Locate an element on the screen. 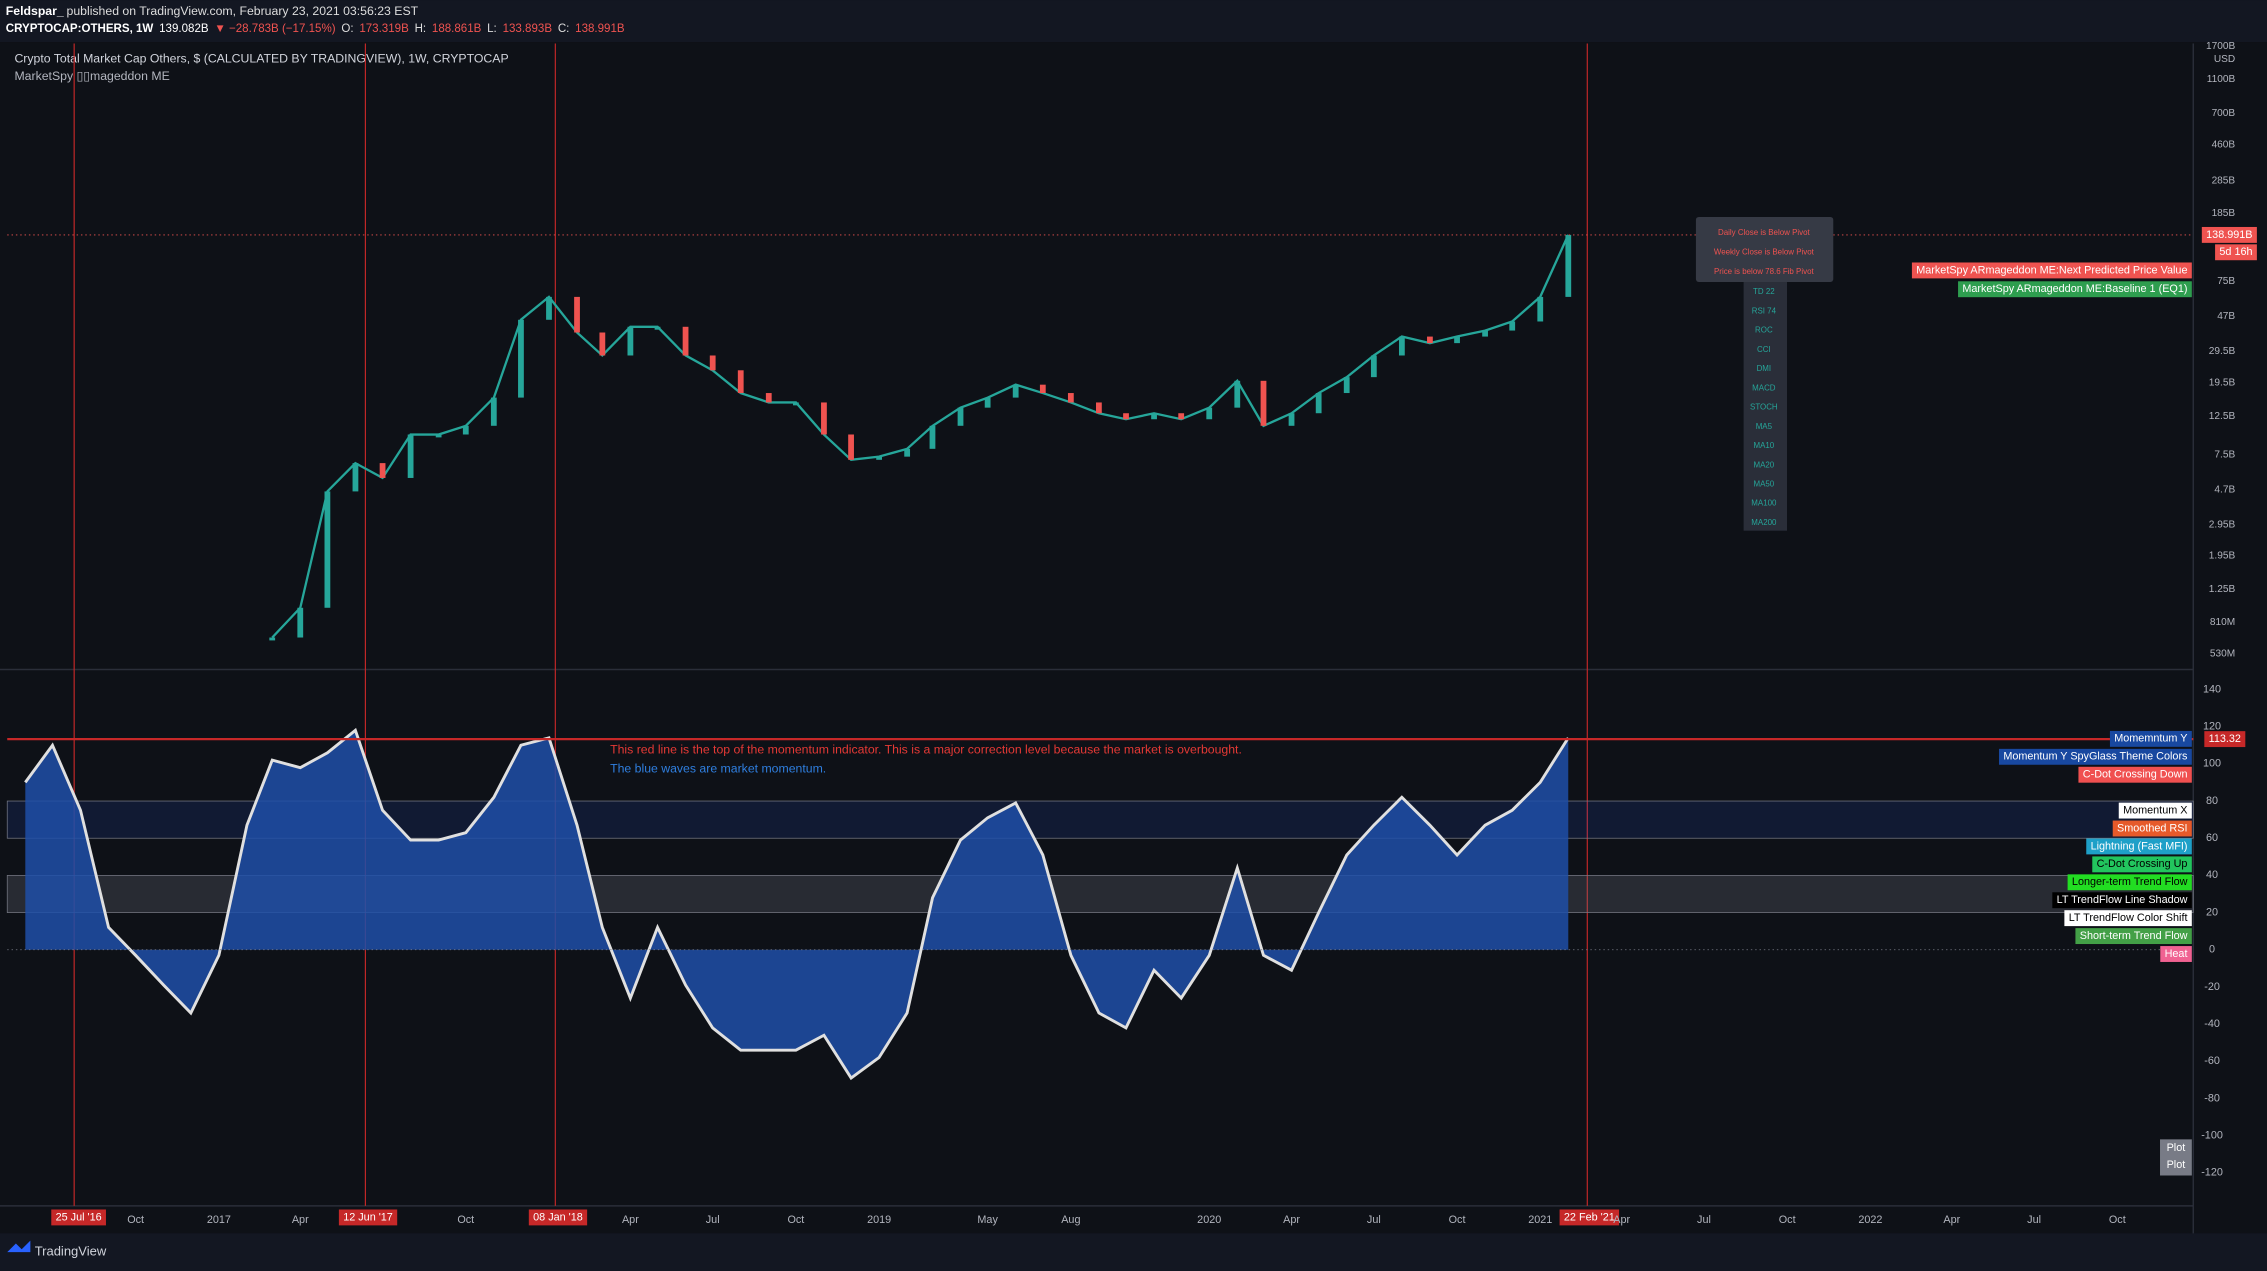  close: 138.991B is located at coordinates (600, 29).